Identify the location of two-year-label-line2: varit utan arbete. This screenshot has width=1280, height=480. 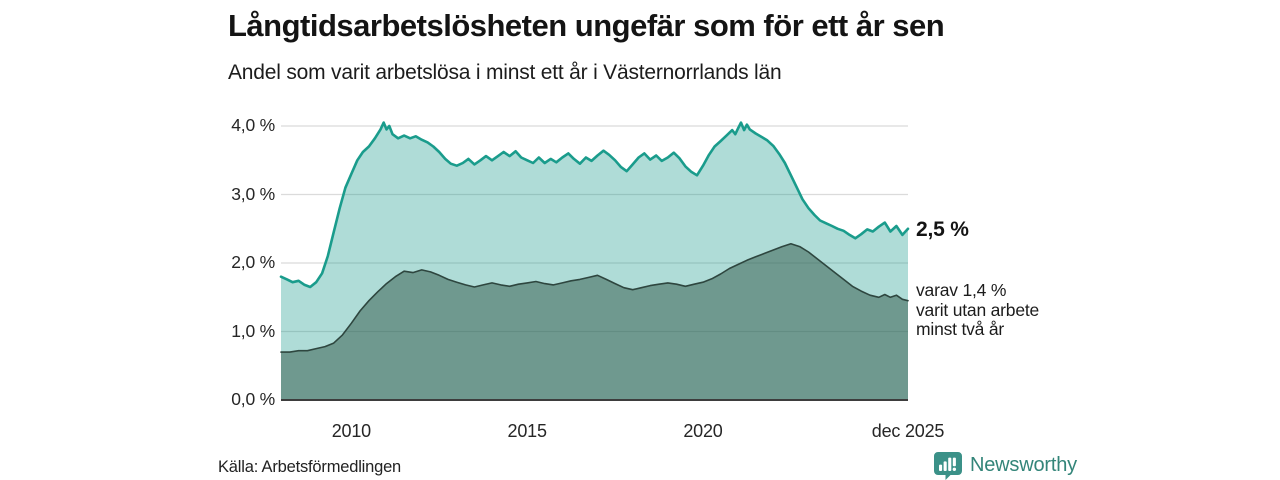
(978, 309).